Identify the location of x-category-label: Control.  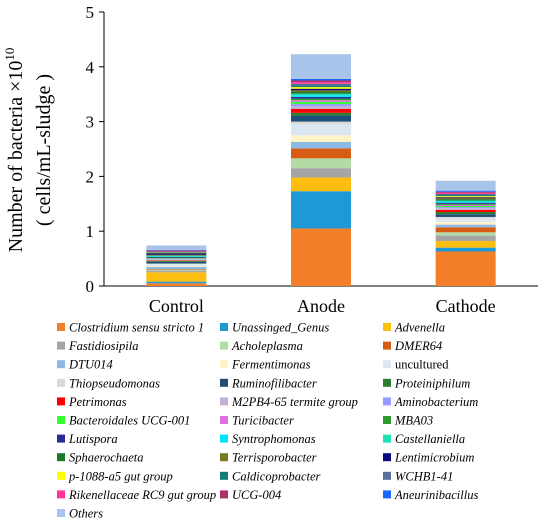
(176, 306).